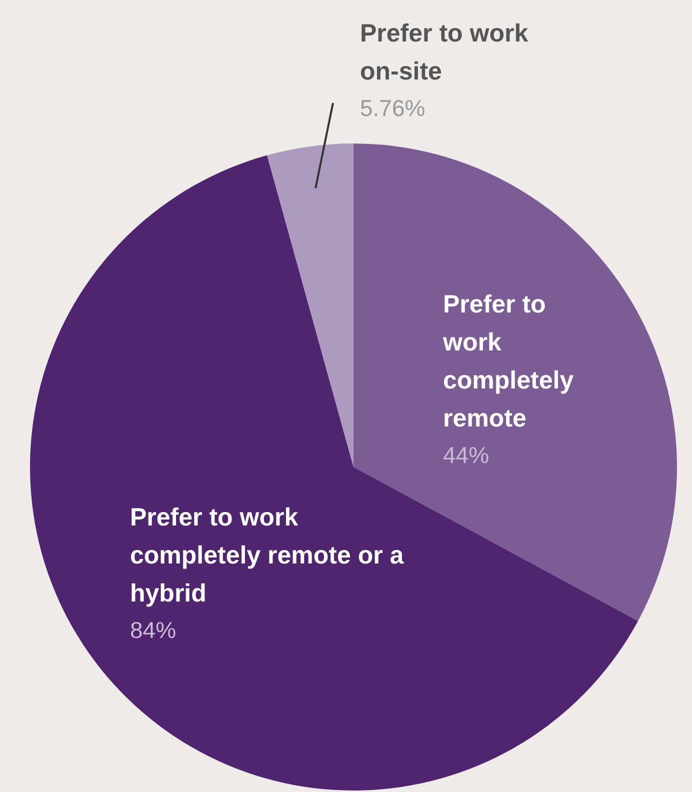 The height and width of the screenshot is (792, 692). I want to click on slice-label: Prefer to work on-site, so click(444, 52).